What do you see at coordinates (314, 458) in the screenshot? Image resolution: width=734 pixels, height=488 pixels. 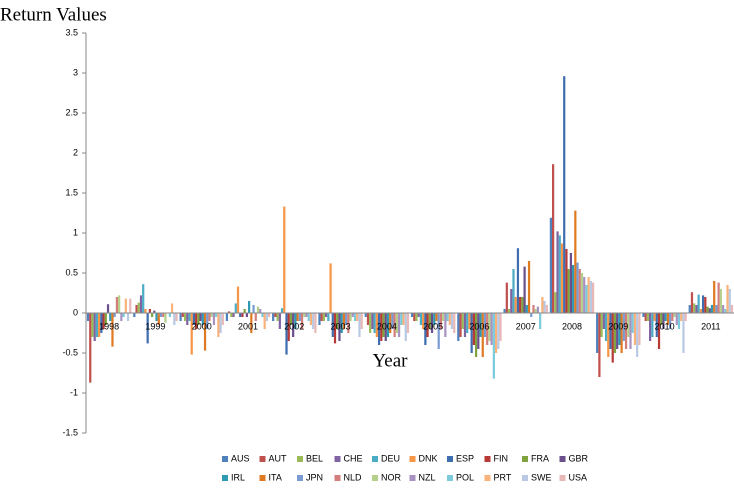 I see `legend-label: BEL` at bounding box center [314, 458].